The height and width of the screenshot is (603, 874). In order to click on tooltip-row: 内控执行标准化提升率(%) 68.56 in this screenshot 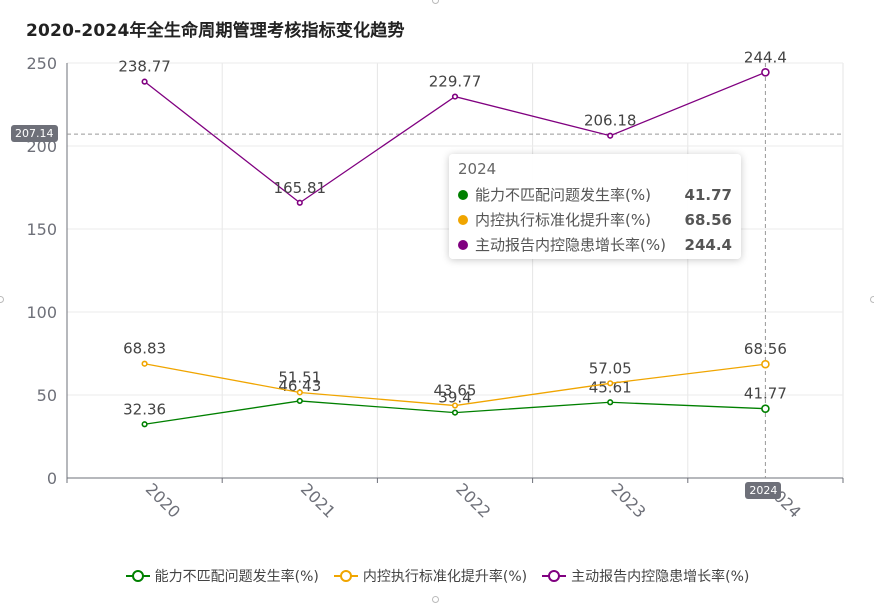, I will do `click(595, 219)`.